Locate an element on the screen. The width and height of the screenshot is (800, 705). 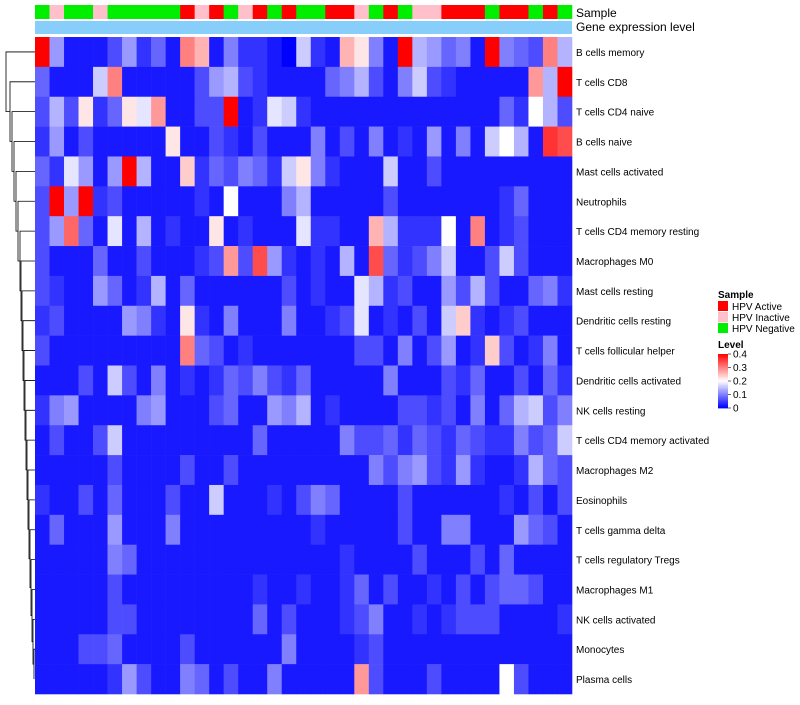
row-dendrogram is located at coordinates (20, 365).